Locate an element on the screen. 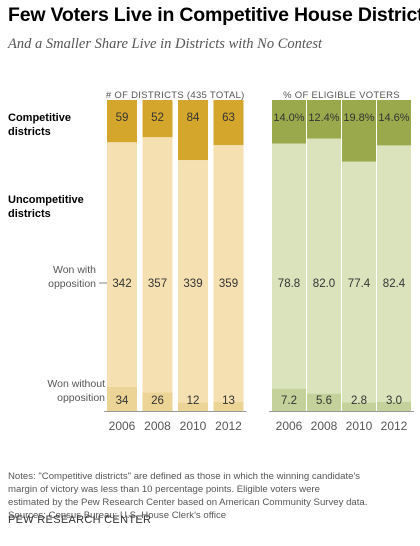  data-label-competitive: 19.8% is located at coordinates (358, 118).